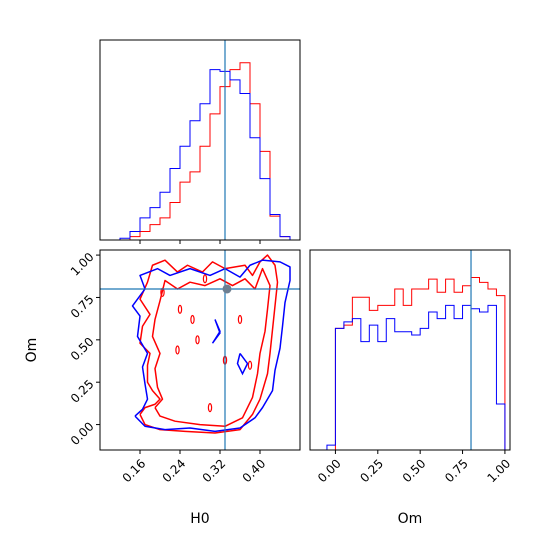  I want to click on histogram-om-frame, so click(410, 350).